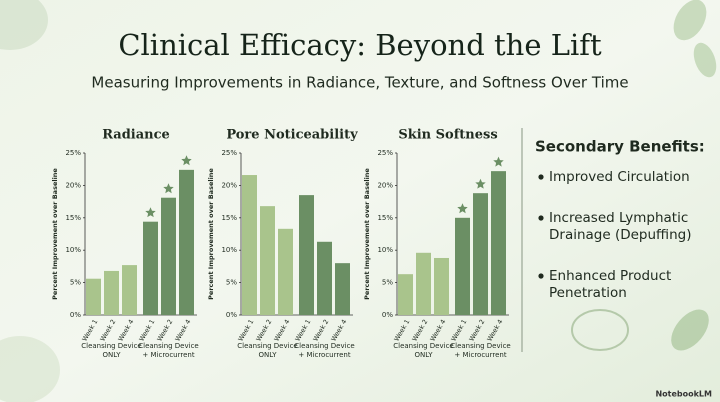  What do you see at coordinates (136, 135) in the screenshot?
I see `chart-title: Radiance` at bounding box center [136, 135].